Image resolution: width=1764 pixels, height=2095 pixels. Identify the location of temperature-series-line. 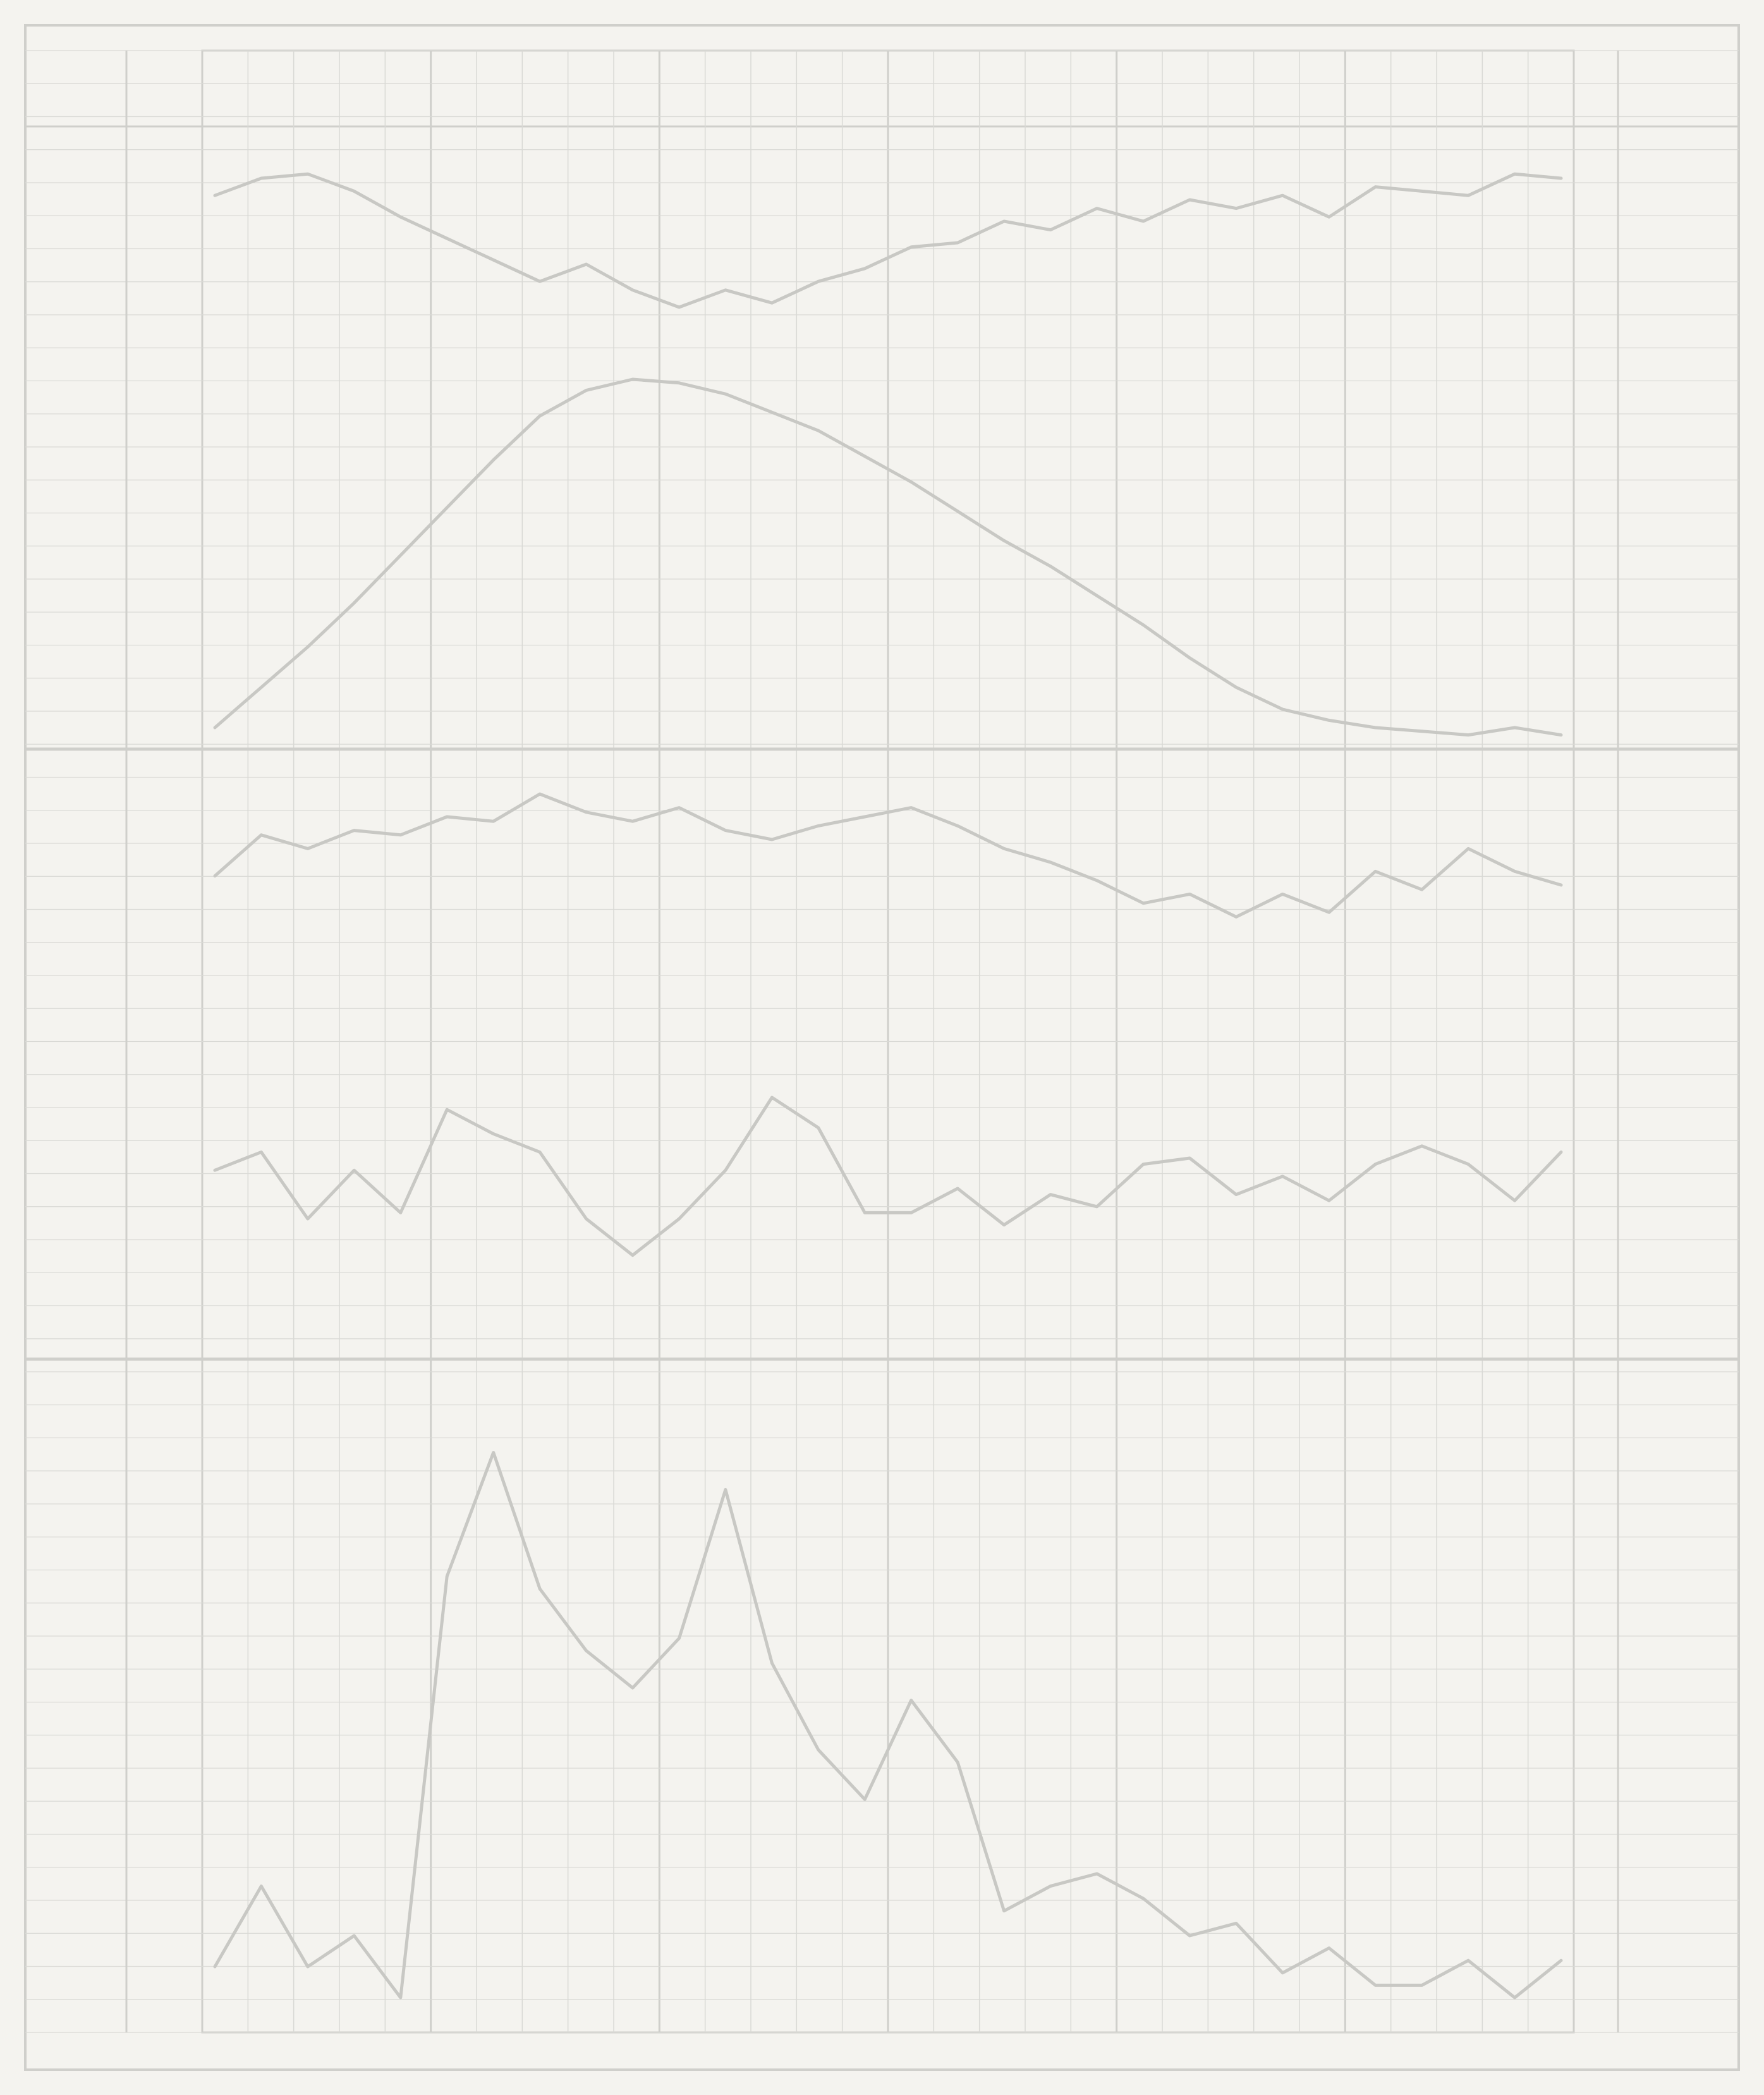
(888, 557).